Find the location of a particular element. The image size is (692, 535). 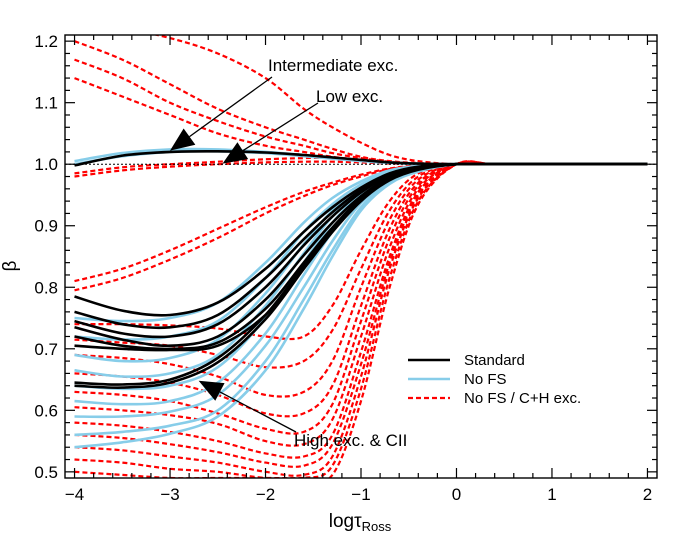

x-tick-label: 2 is located at coordinates (647, 494).